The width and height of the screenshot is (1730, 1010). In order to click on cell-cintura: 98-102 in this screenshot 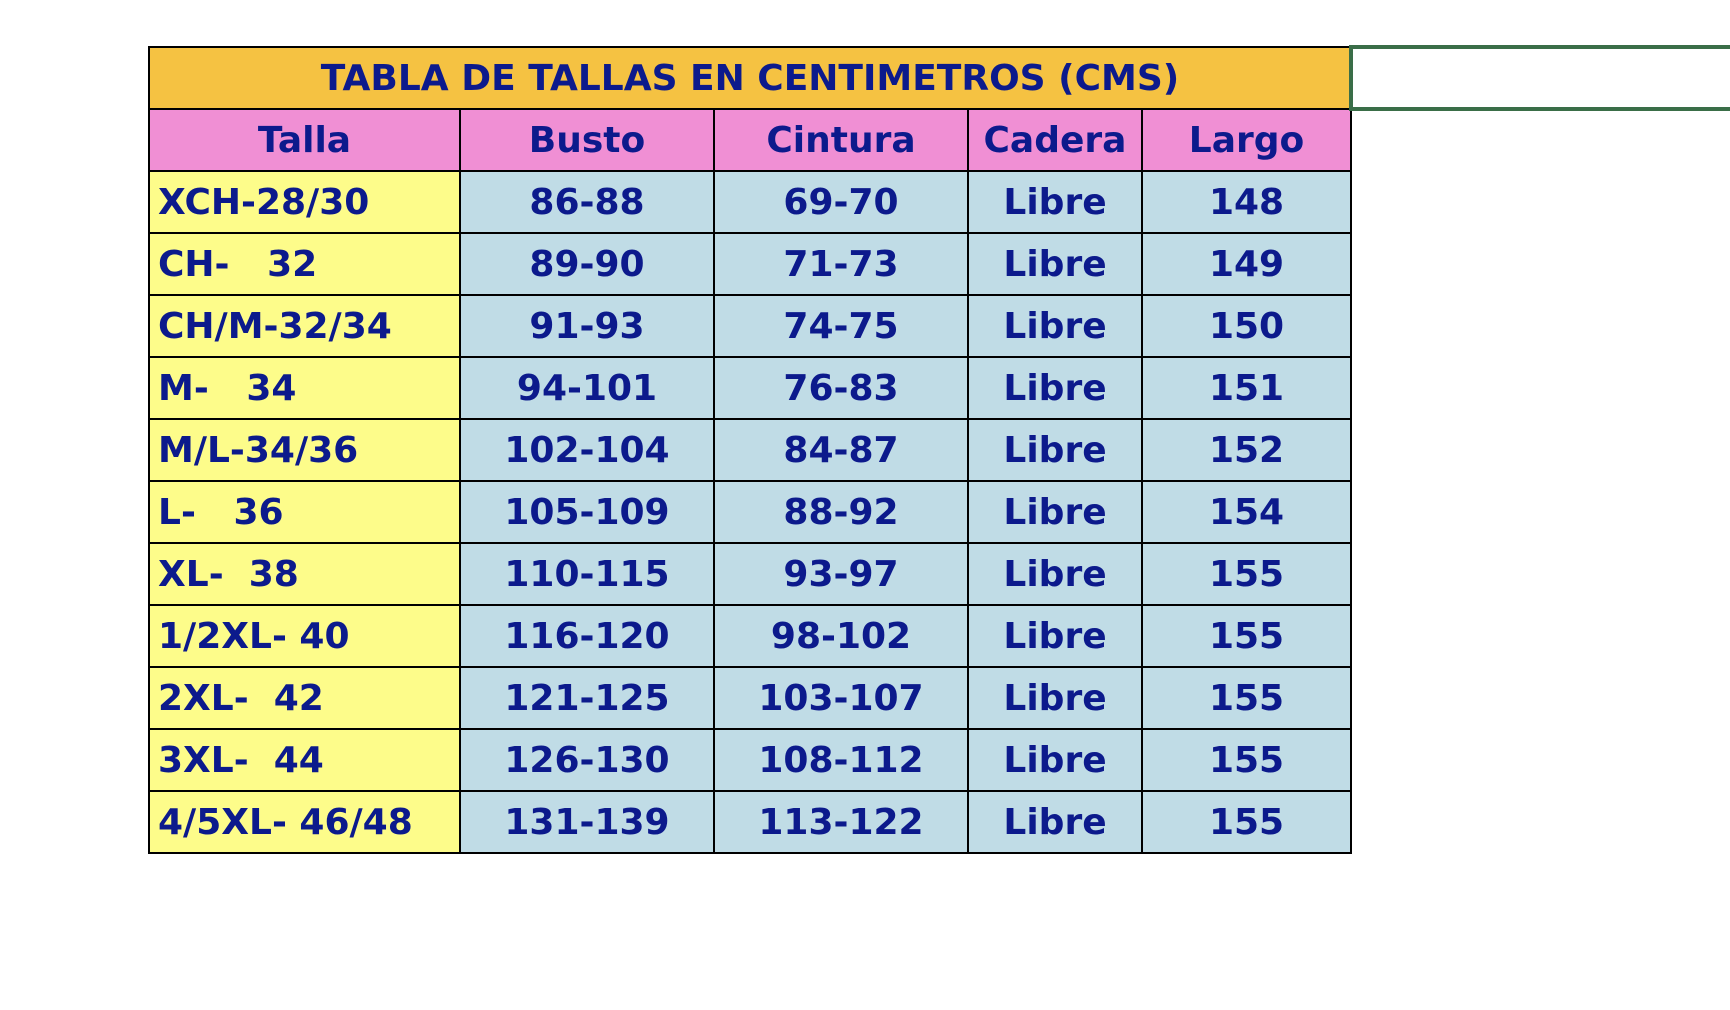, I will do `click(841, 636)`.